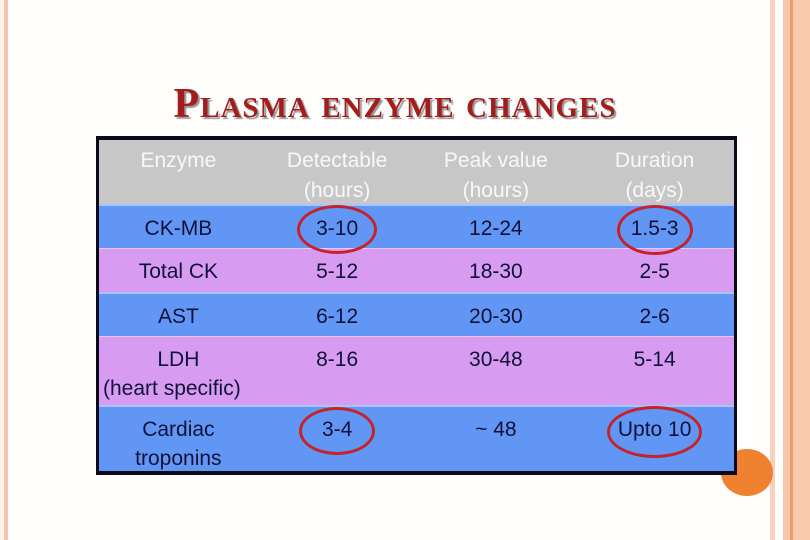  I want to click on cell-duration: 2-6, so click(654, 315).